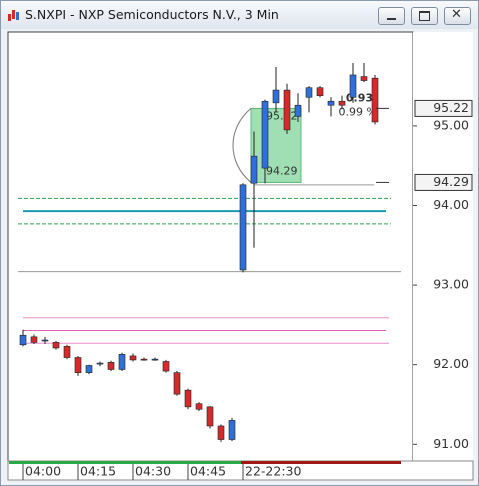 The image size is (479, 486). I want to click on y-tick-label: 93.00, so click(451, 284).